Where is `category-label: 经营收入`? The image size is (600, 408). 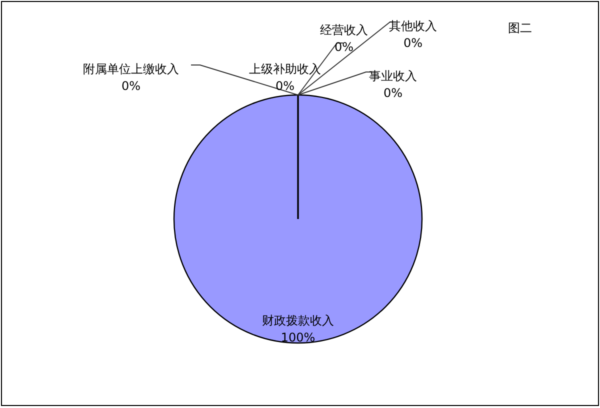 category-label: 经营收入 is located at coordinates (344, 30).